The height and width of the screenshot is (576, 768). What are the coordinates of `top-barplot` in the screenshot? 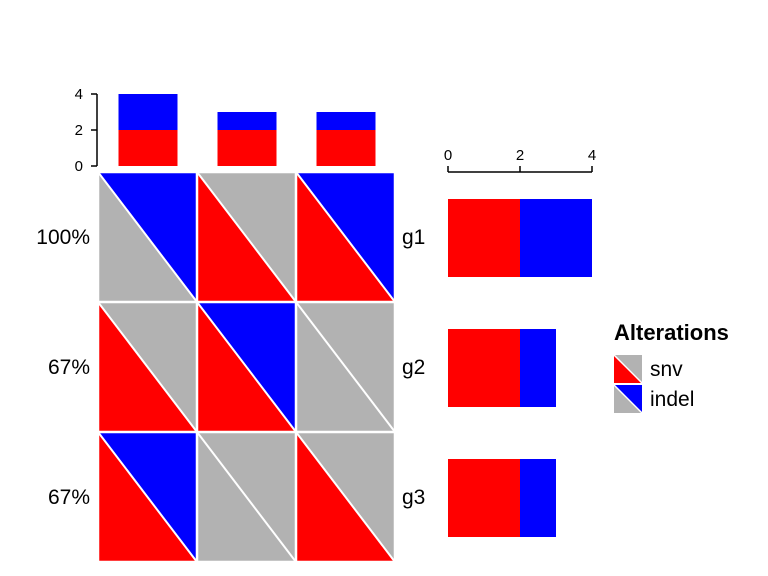 It's located at (247, 130).